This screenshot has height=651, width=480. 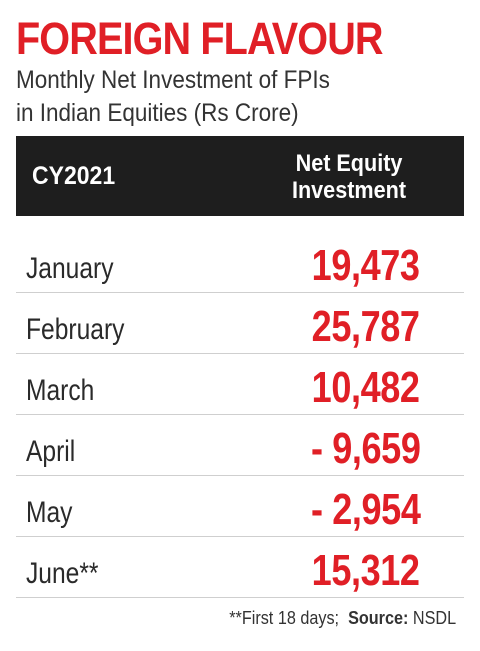 What do you see at coordinates (240, 445) in the screenshot?
I see `table-row: April - 9,659` at bounding box center [240, 445].